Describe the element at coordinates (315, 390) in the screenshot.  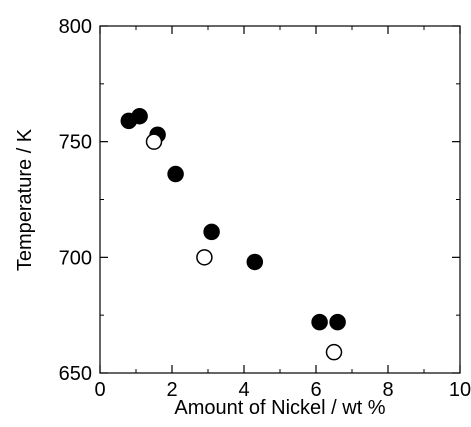
I see `x-tick-label: 6` at that location.